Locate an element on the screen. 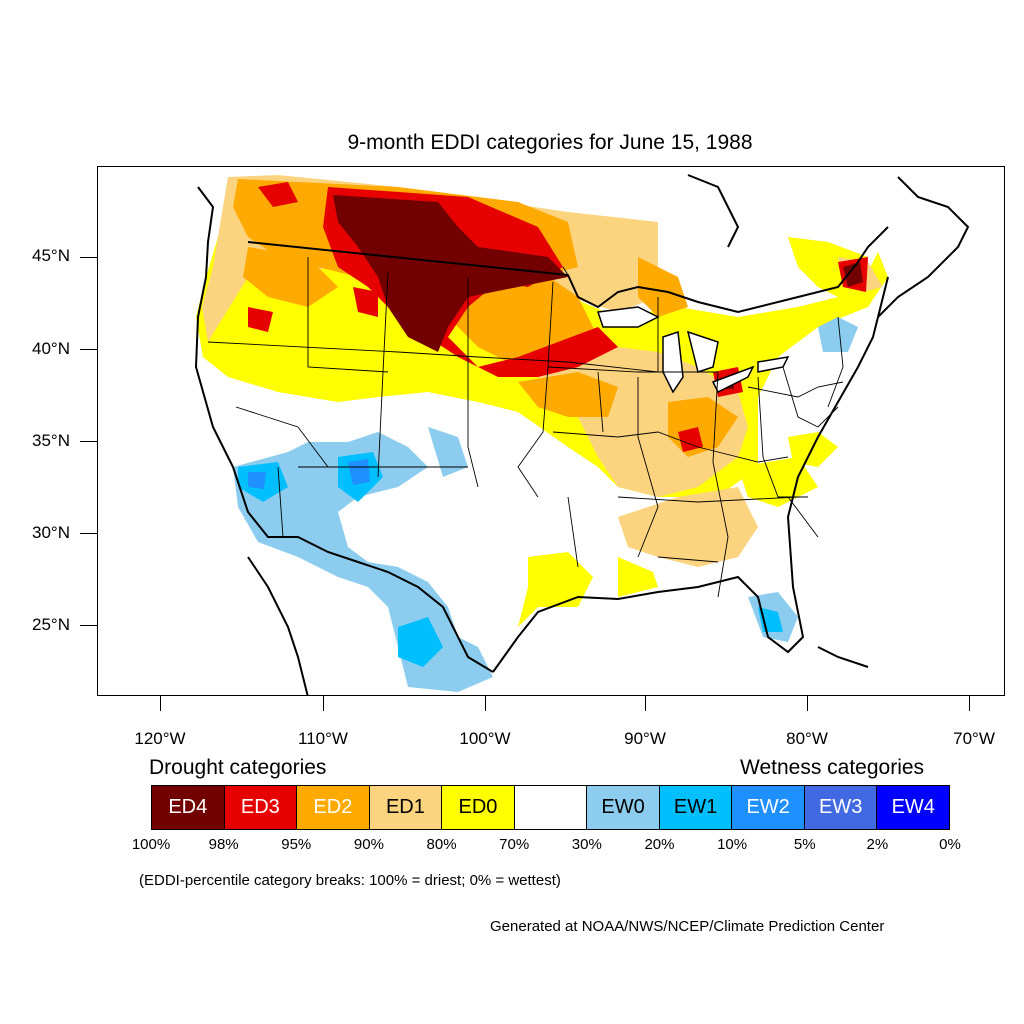  legend-break-label: 70% is located at coordinates (514, 844).